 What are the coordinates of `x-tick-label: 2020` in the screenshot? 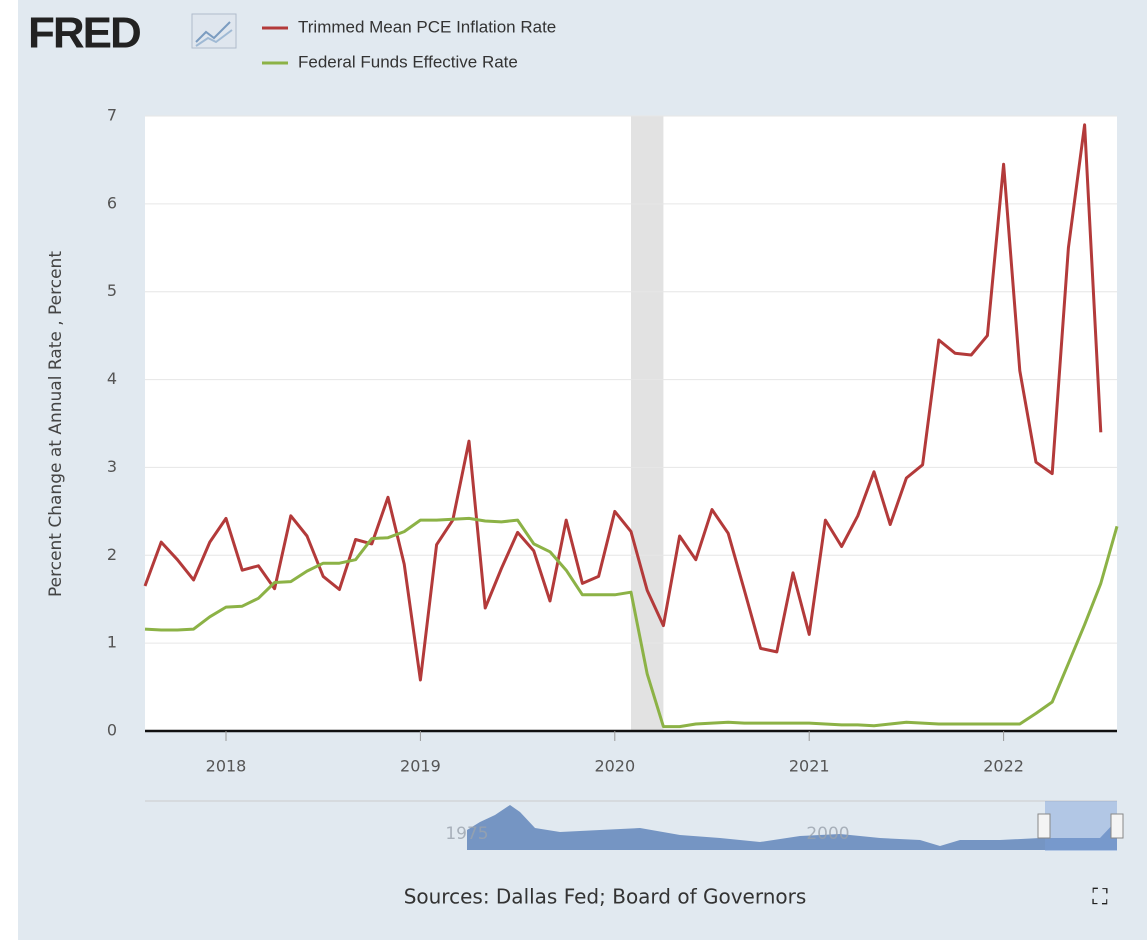 It's located at (614, 766).